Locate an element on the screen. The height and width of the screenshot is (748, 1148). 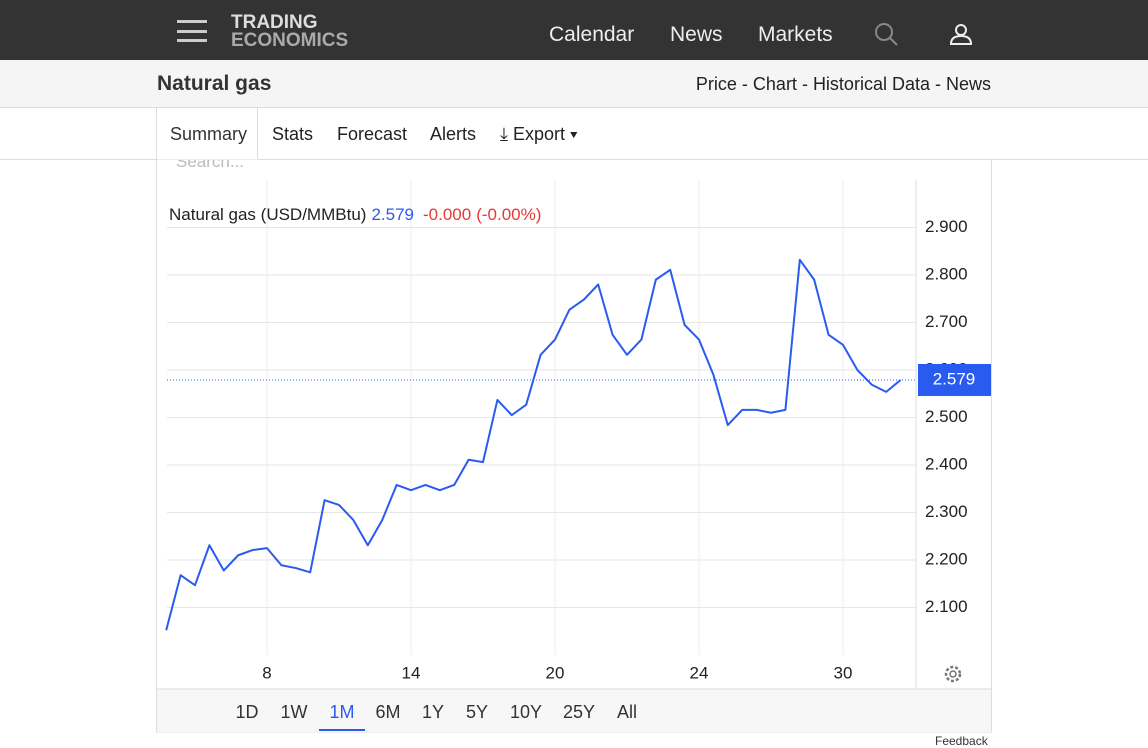
x-tick-label: 8 is located at coordinates (266, 672).